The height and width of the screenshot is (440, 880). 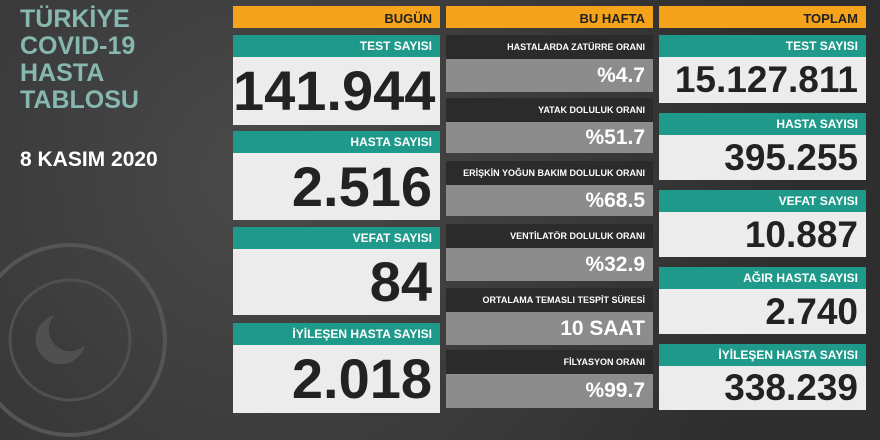 I want to click on title-line: HASTA, so click(x=62, y=73).